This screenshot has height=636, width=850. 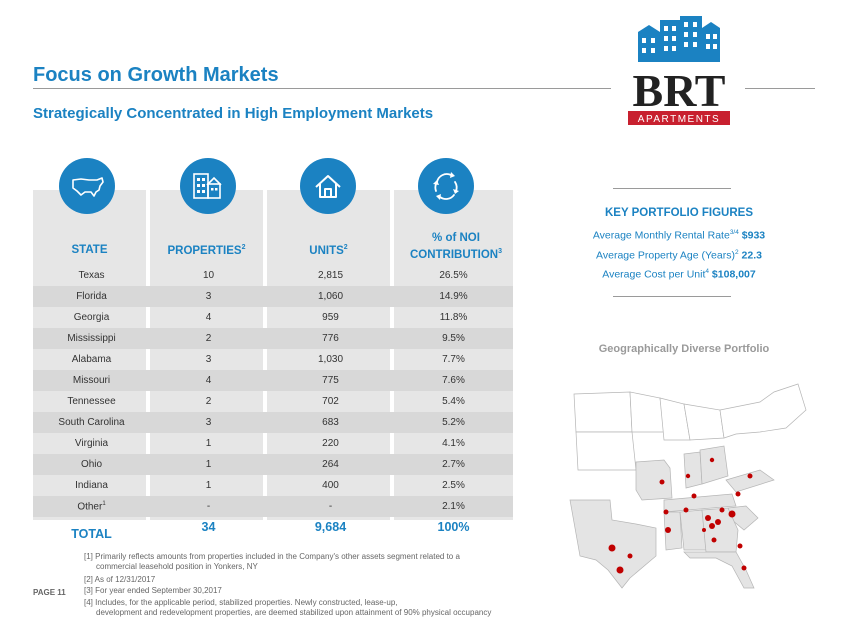 I want to click on total-units: 9,684, so click(x=330, y=527).